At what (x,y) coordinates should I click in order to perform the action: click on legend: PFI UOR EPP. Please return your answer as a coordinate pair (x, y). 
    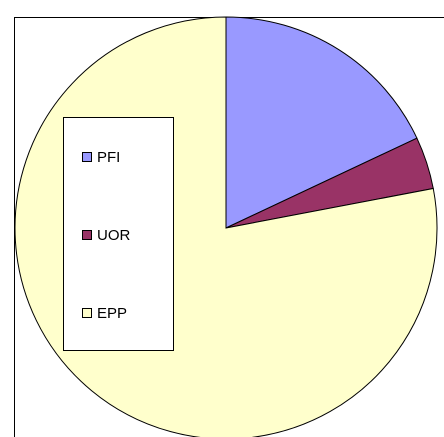
    Looking at the image, I should click on (106, 235).